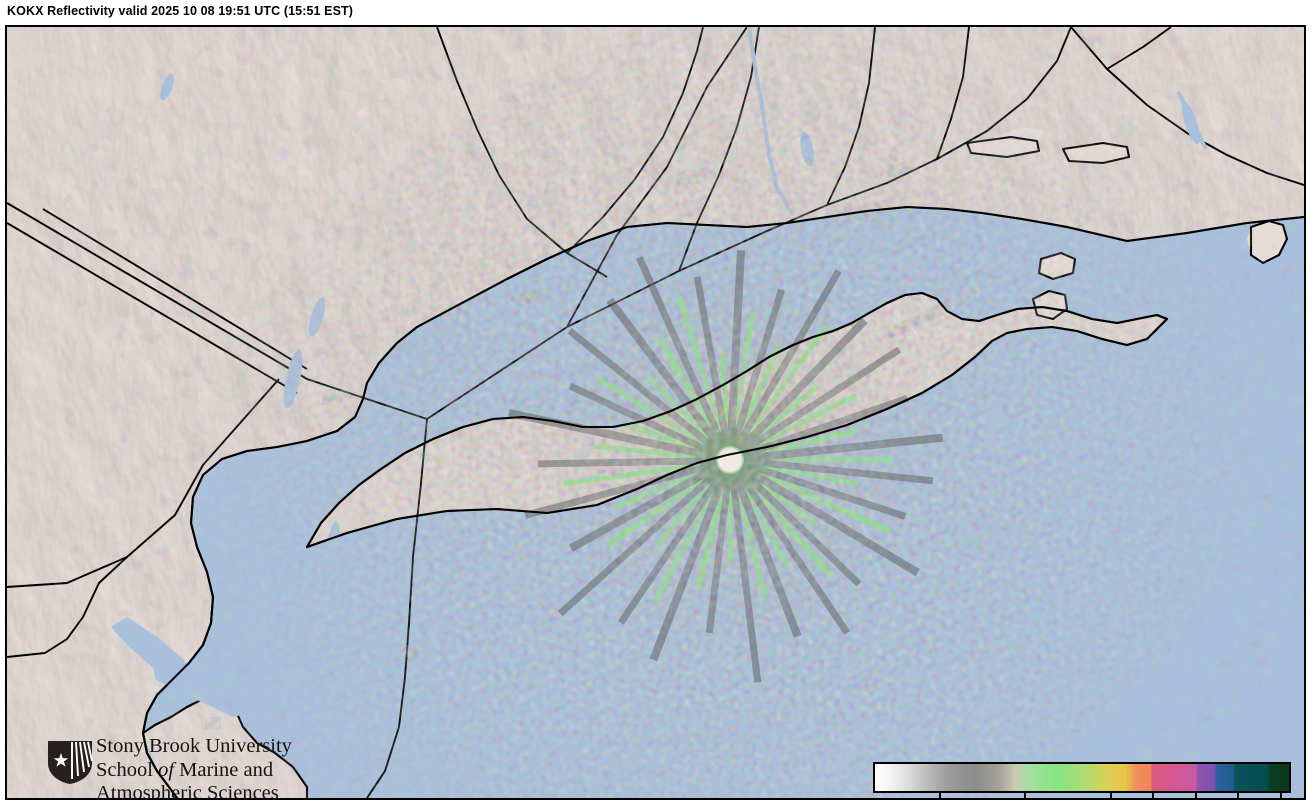 The width and height of the screenshot is (1316, 811). I want to click on colorbar-gradient, so click(1082, 777).